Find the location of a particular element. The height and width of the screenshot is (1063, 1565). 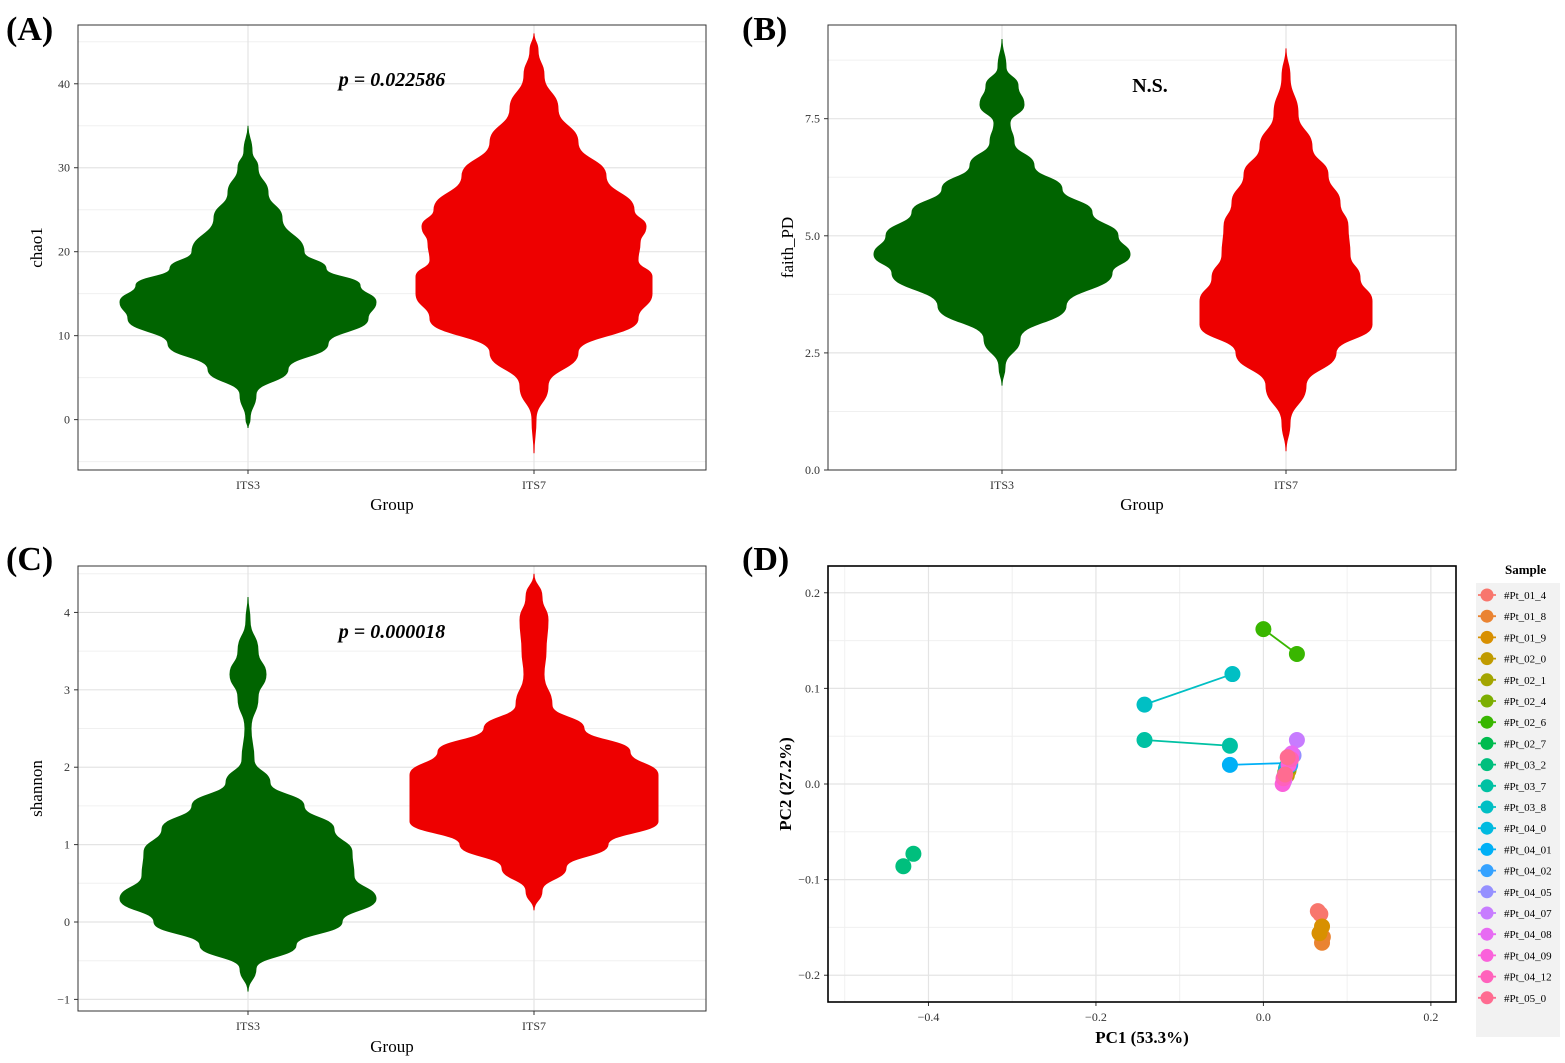

legend-item: #Pt_01_8 is located at coordinates (1512, 616).